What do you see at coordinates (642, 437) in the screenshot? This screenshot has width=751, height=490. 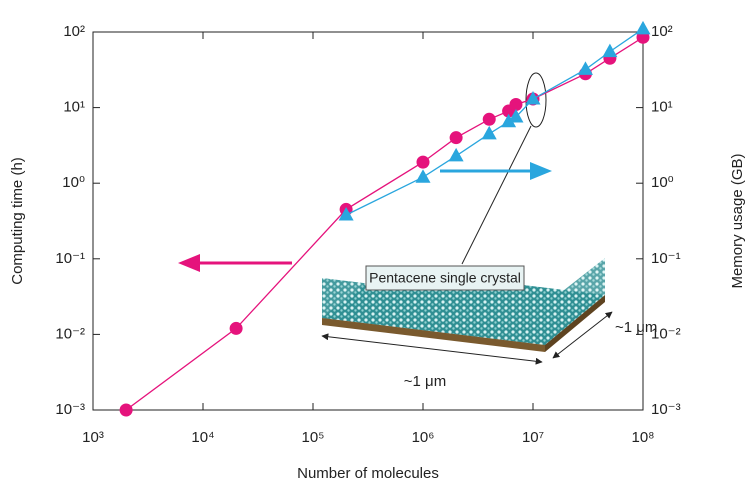 I see `x-tick-label: 10⁸` at bounding box center [642, 437].